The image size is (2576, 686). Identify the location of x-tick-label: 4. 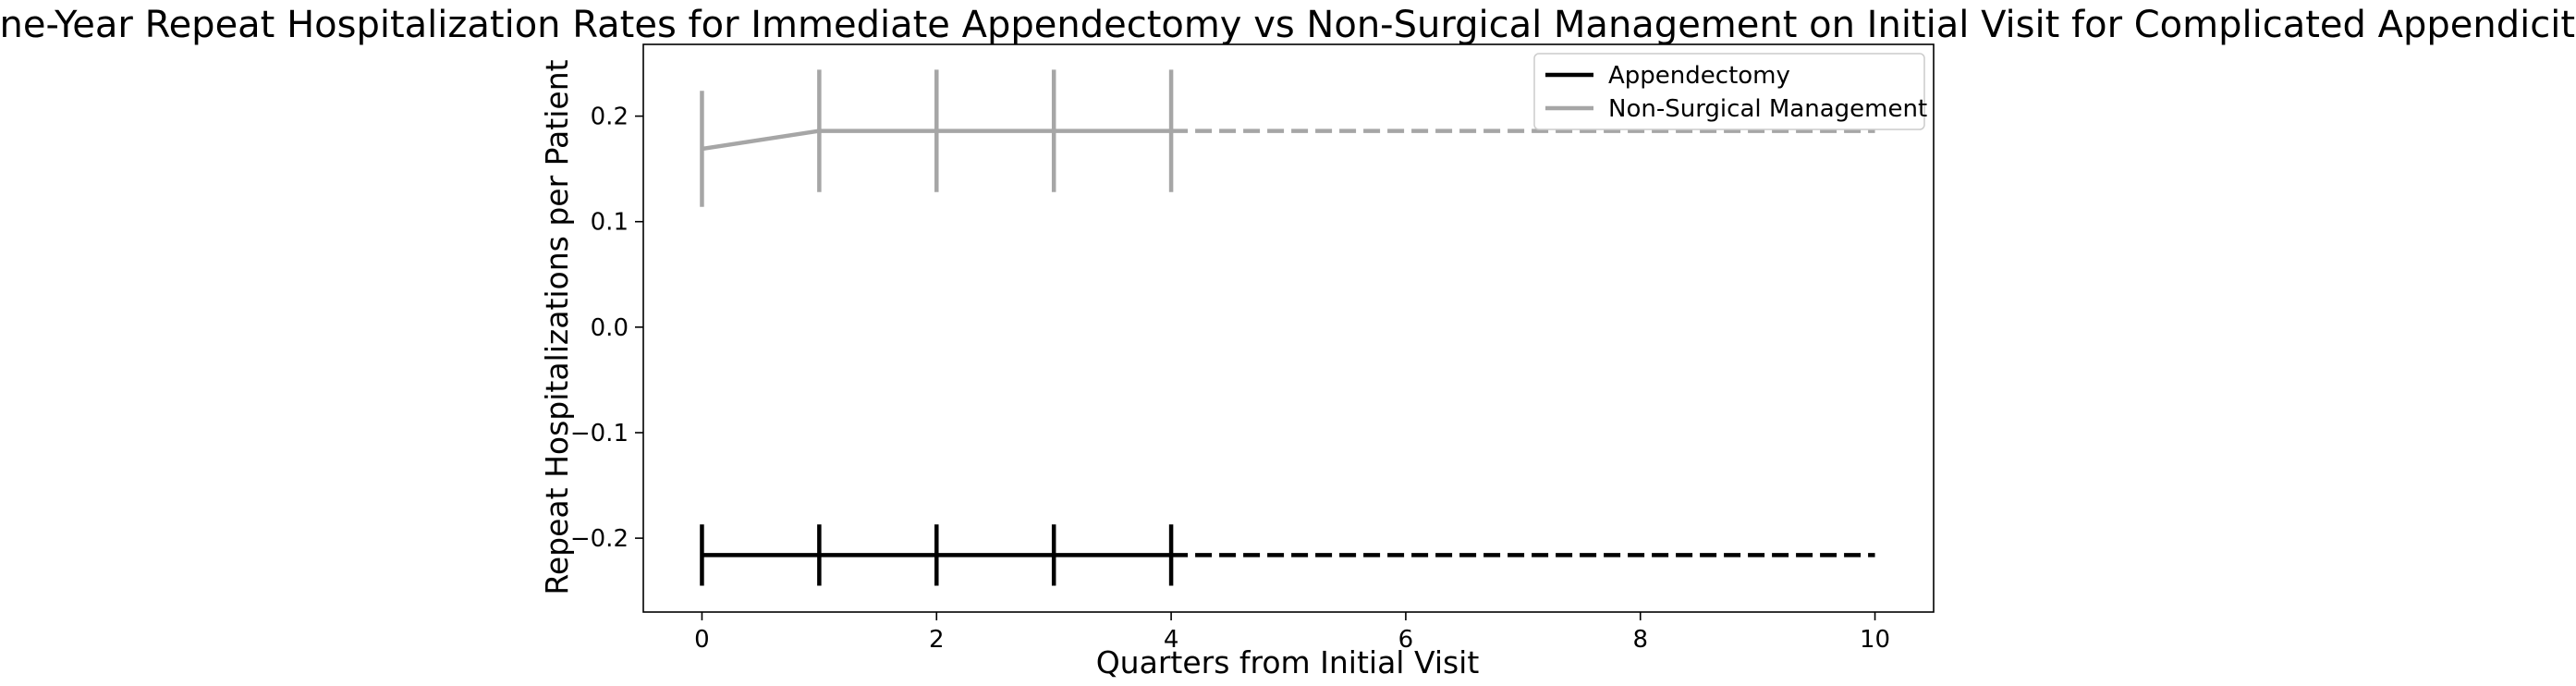
(1171, 640).